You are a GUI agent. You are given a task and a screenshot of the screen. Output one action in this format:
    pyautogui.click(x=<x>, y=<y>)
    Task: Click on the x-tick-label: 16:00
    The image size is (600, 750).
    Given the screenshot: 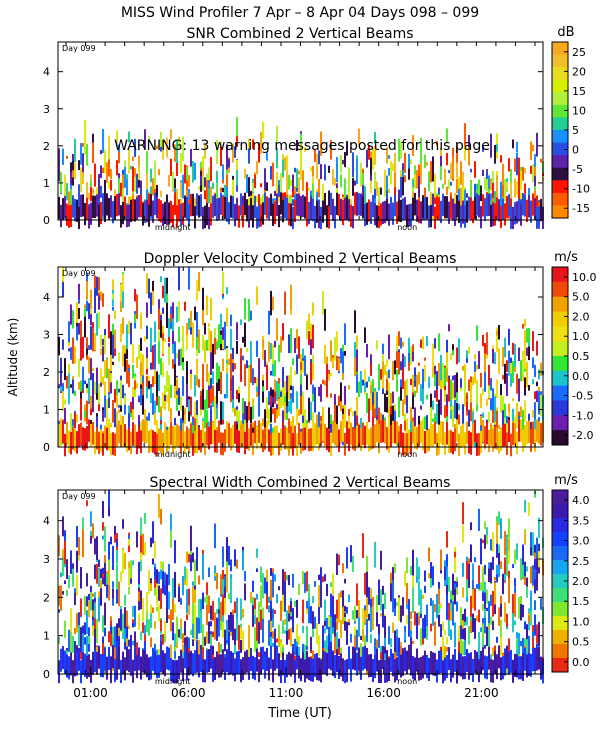 What is the action you would take?
    pyautogui.click(x=383, y=693)
    